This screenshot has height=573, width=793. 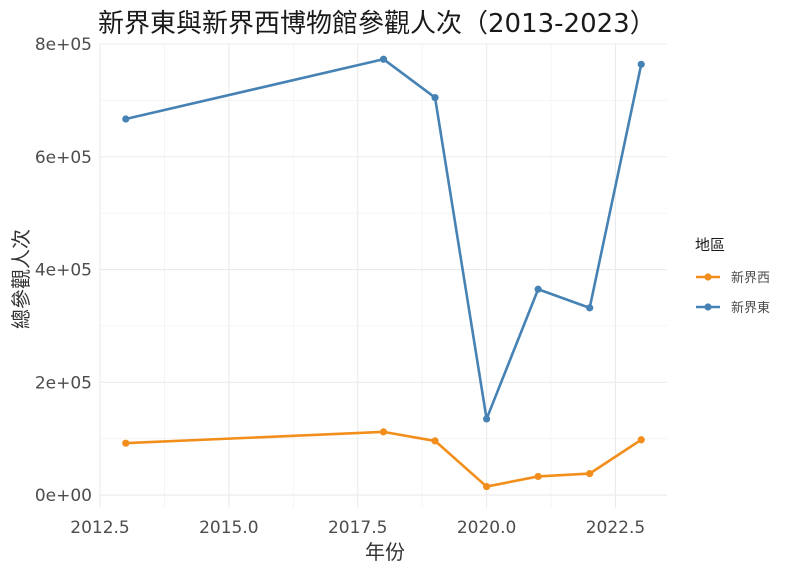 What do you see at coordinates (750, 278) in the screenshot?
I see `legend-label: 新界西` at bounding box center [750, 278].